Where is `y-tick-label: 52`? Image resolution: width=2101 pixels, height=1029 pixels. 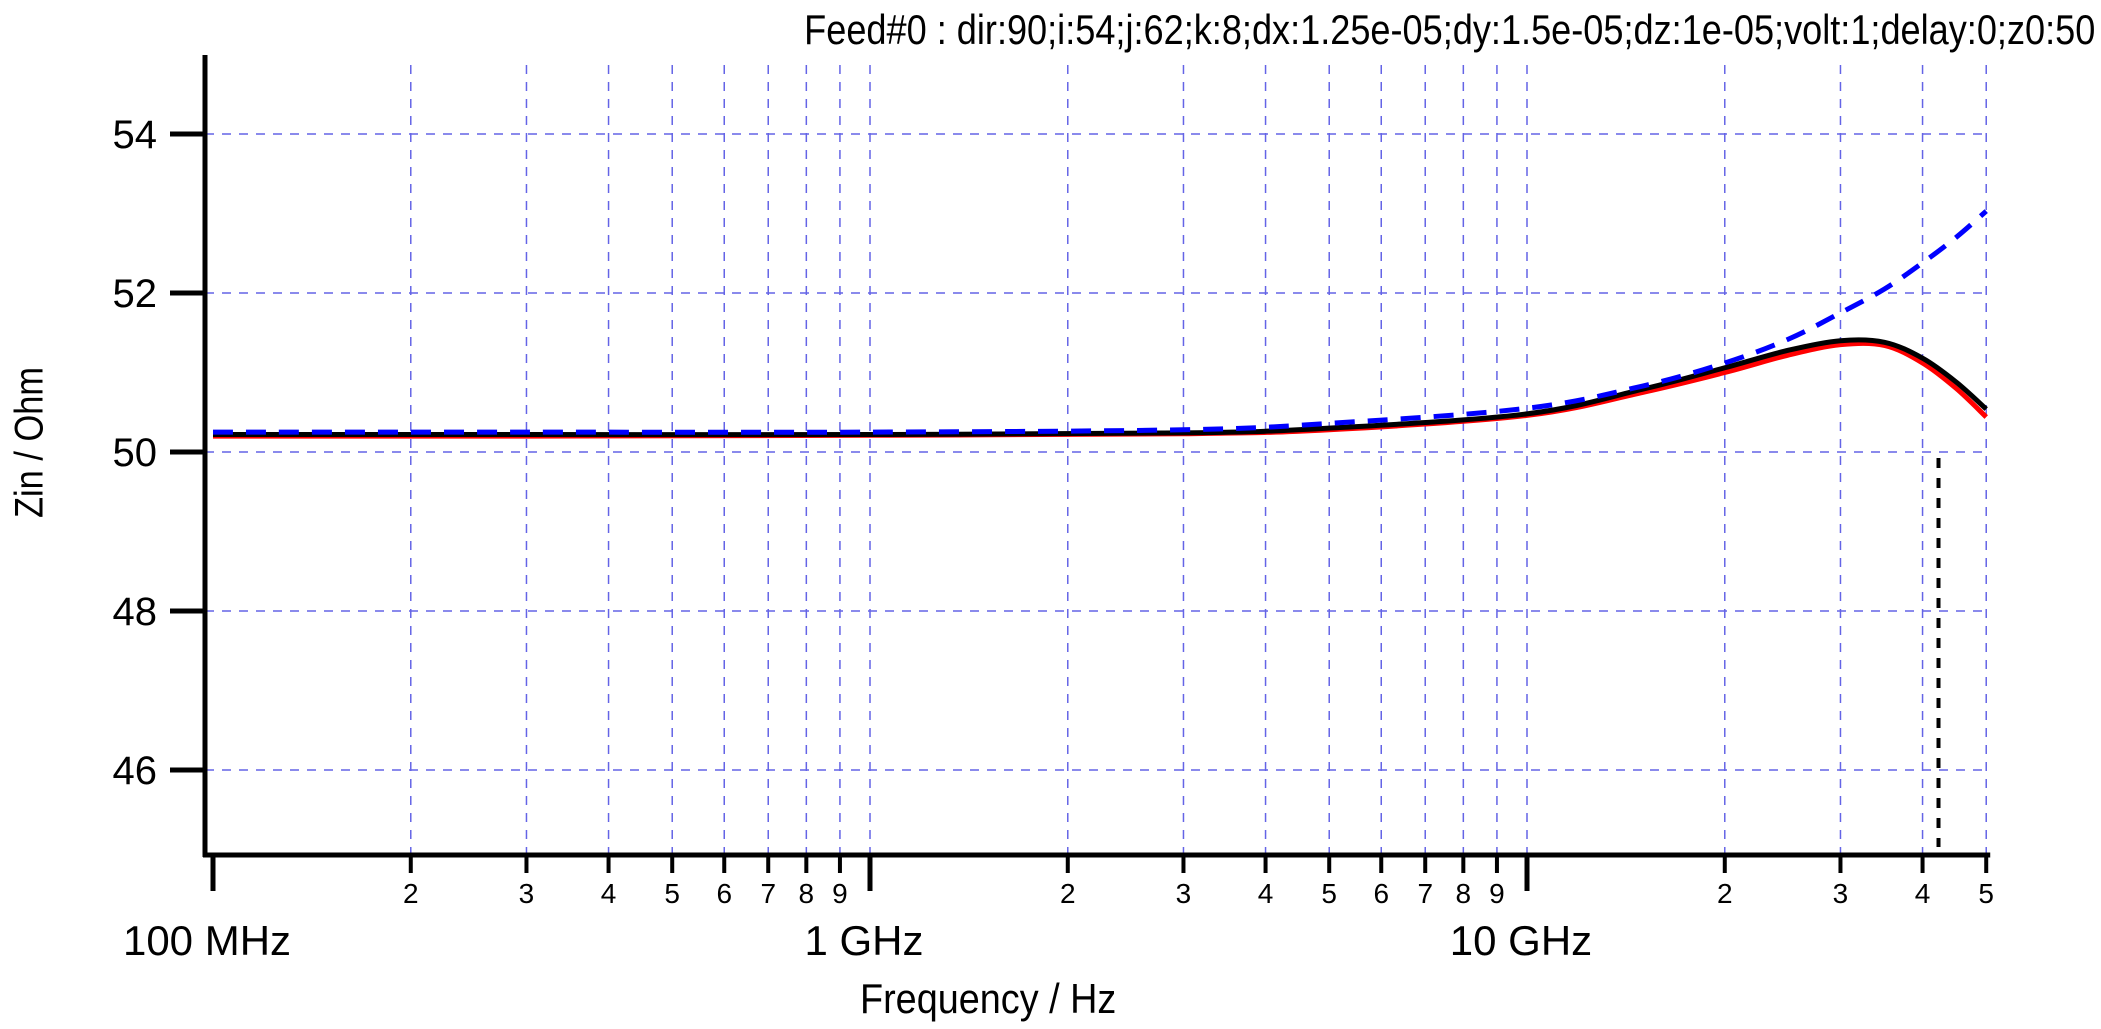 y-tick-label: 52 is located at coordinates (135, 294).